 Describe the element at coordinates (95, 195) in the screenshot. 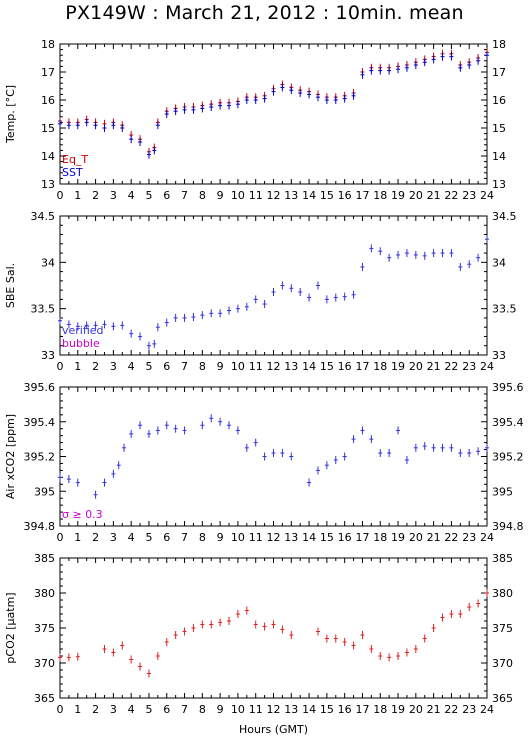

I see `x-tick-label: 2` at that location.